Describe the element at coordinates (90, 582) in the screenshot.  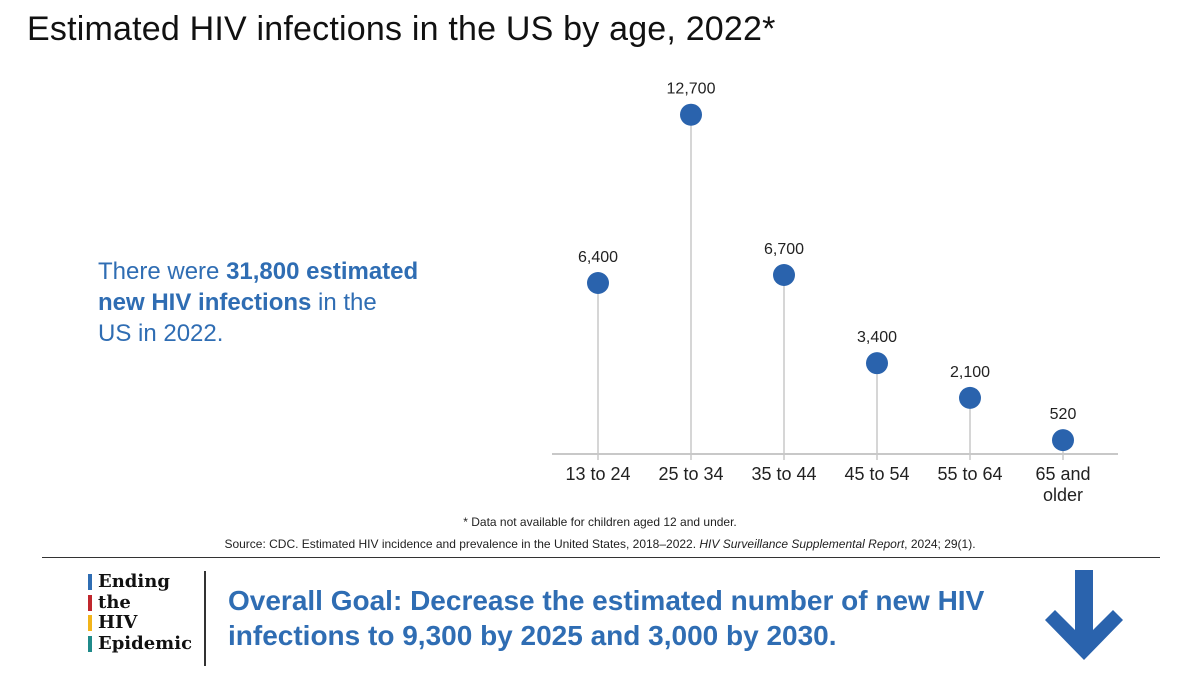
I see `logo-bar-blue` at that location.